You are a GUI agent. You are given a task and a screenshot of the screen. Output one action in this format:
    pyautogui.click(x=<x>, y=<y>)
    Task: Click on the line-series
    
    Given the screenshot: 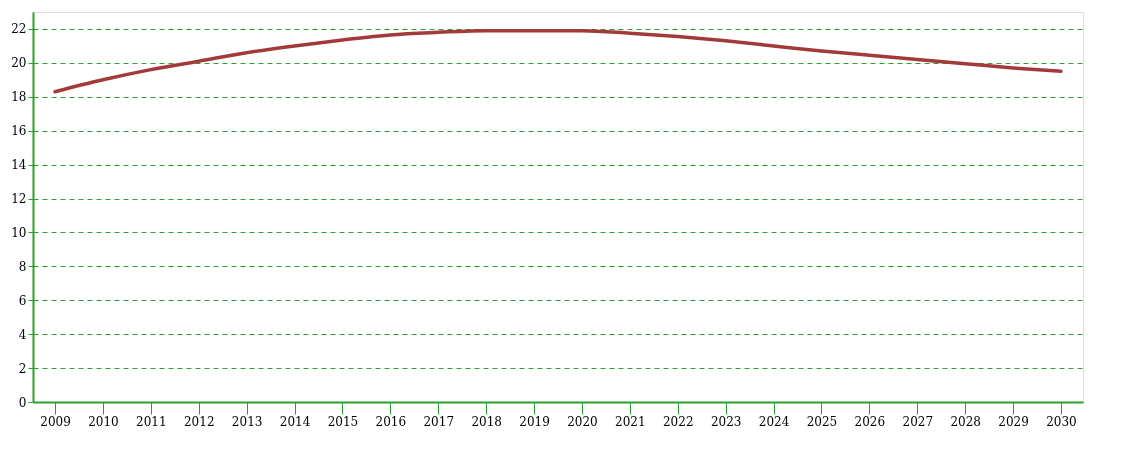 What is the action you would take?
    pyautogui.click(x=558, y=61)
    